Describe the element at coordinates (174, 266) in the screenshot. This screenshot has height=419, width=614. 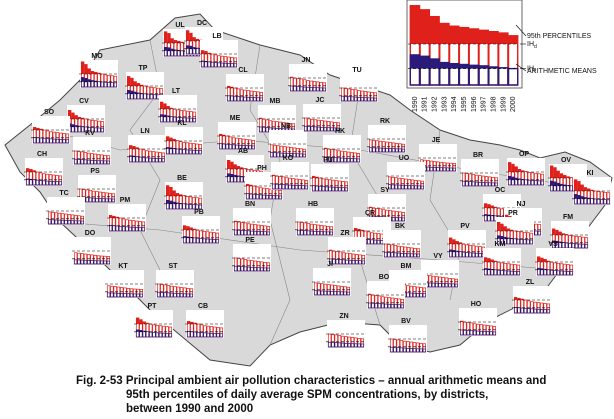
I see `district-code: ST` at that location.